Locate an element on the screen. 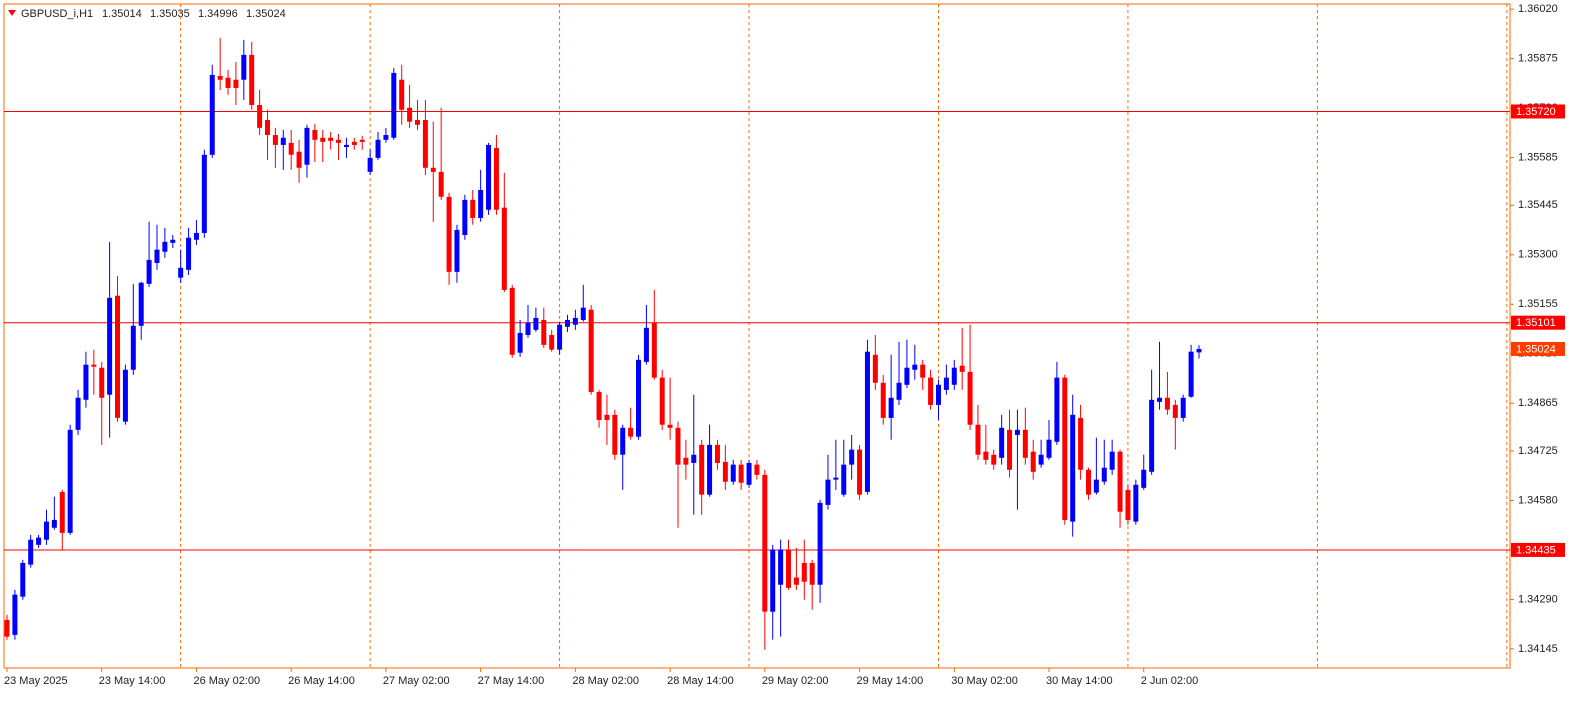  x-tick-label: 29 May 14:00 is located at coordinates (890, 681).